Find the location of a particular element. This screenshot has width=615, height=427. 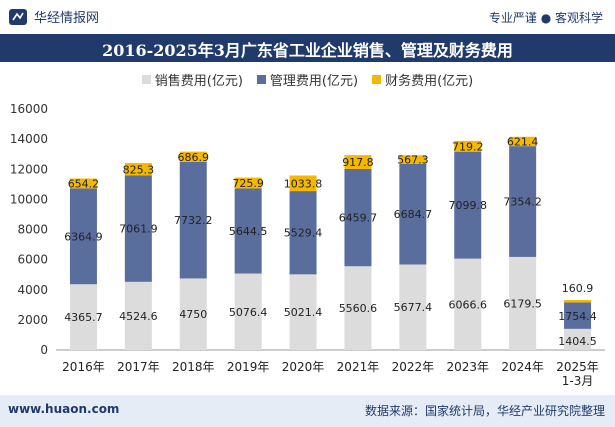

data-label-finance: 825.3 is located at coordinates (139, 169).